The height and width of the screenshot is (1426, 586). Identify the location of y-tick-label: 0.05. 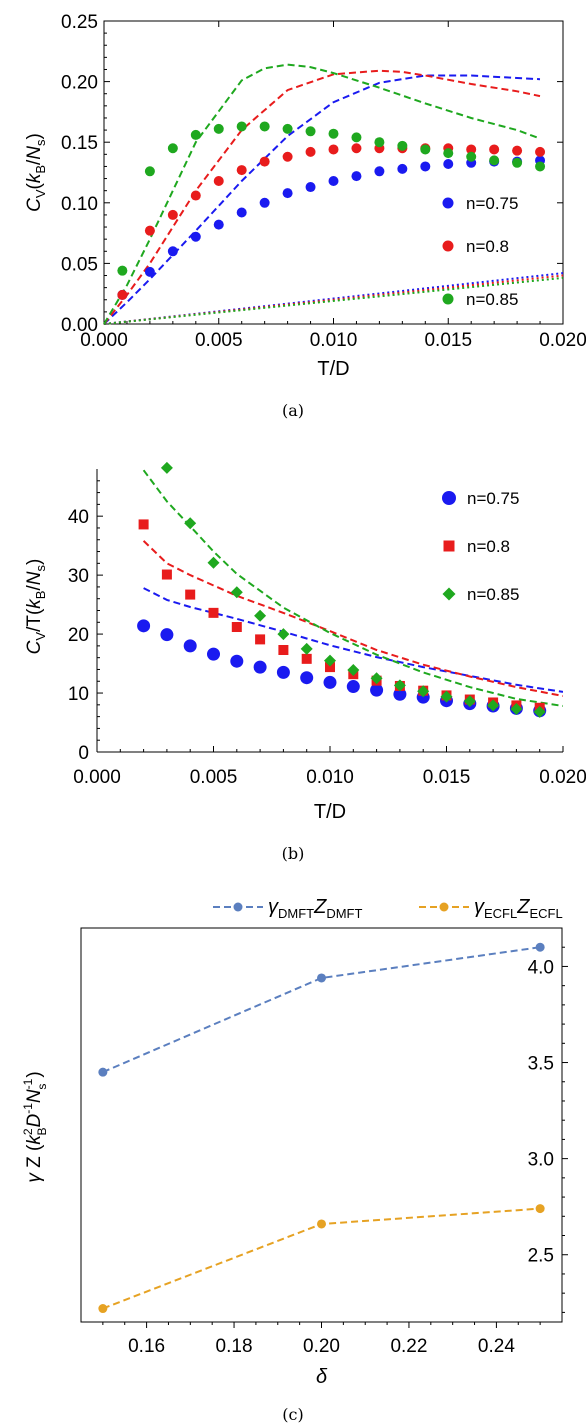
(79, 264).